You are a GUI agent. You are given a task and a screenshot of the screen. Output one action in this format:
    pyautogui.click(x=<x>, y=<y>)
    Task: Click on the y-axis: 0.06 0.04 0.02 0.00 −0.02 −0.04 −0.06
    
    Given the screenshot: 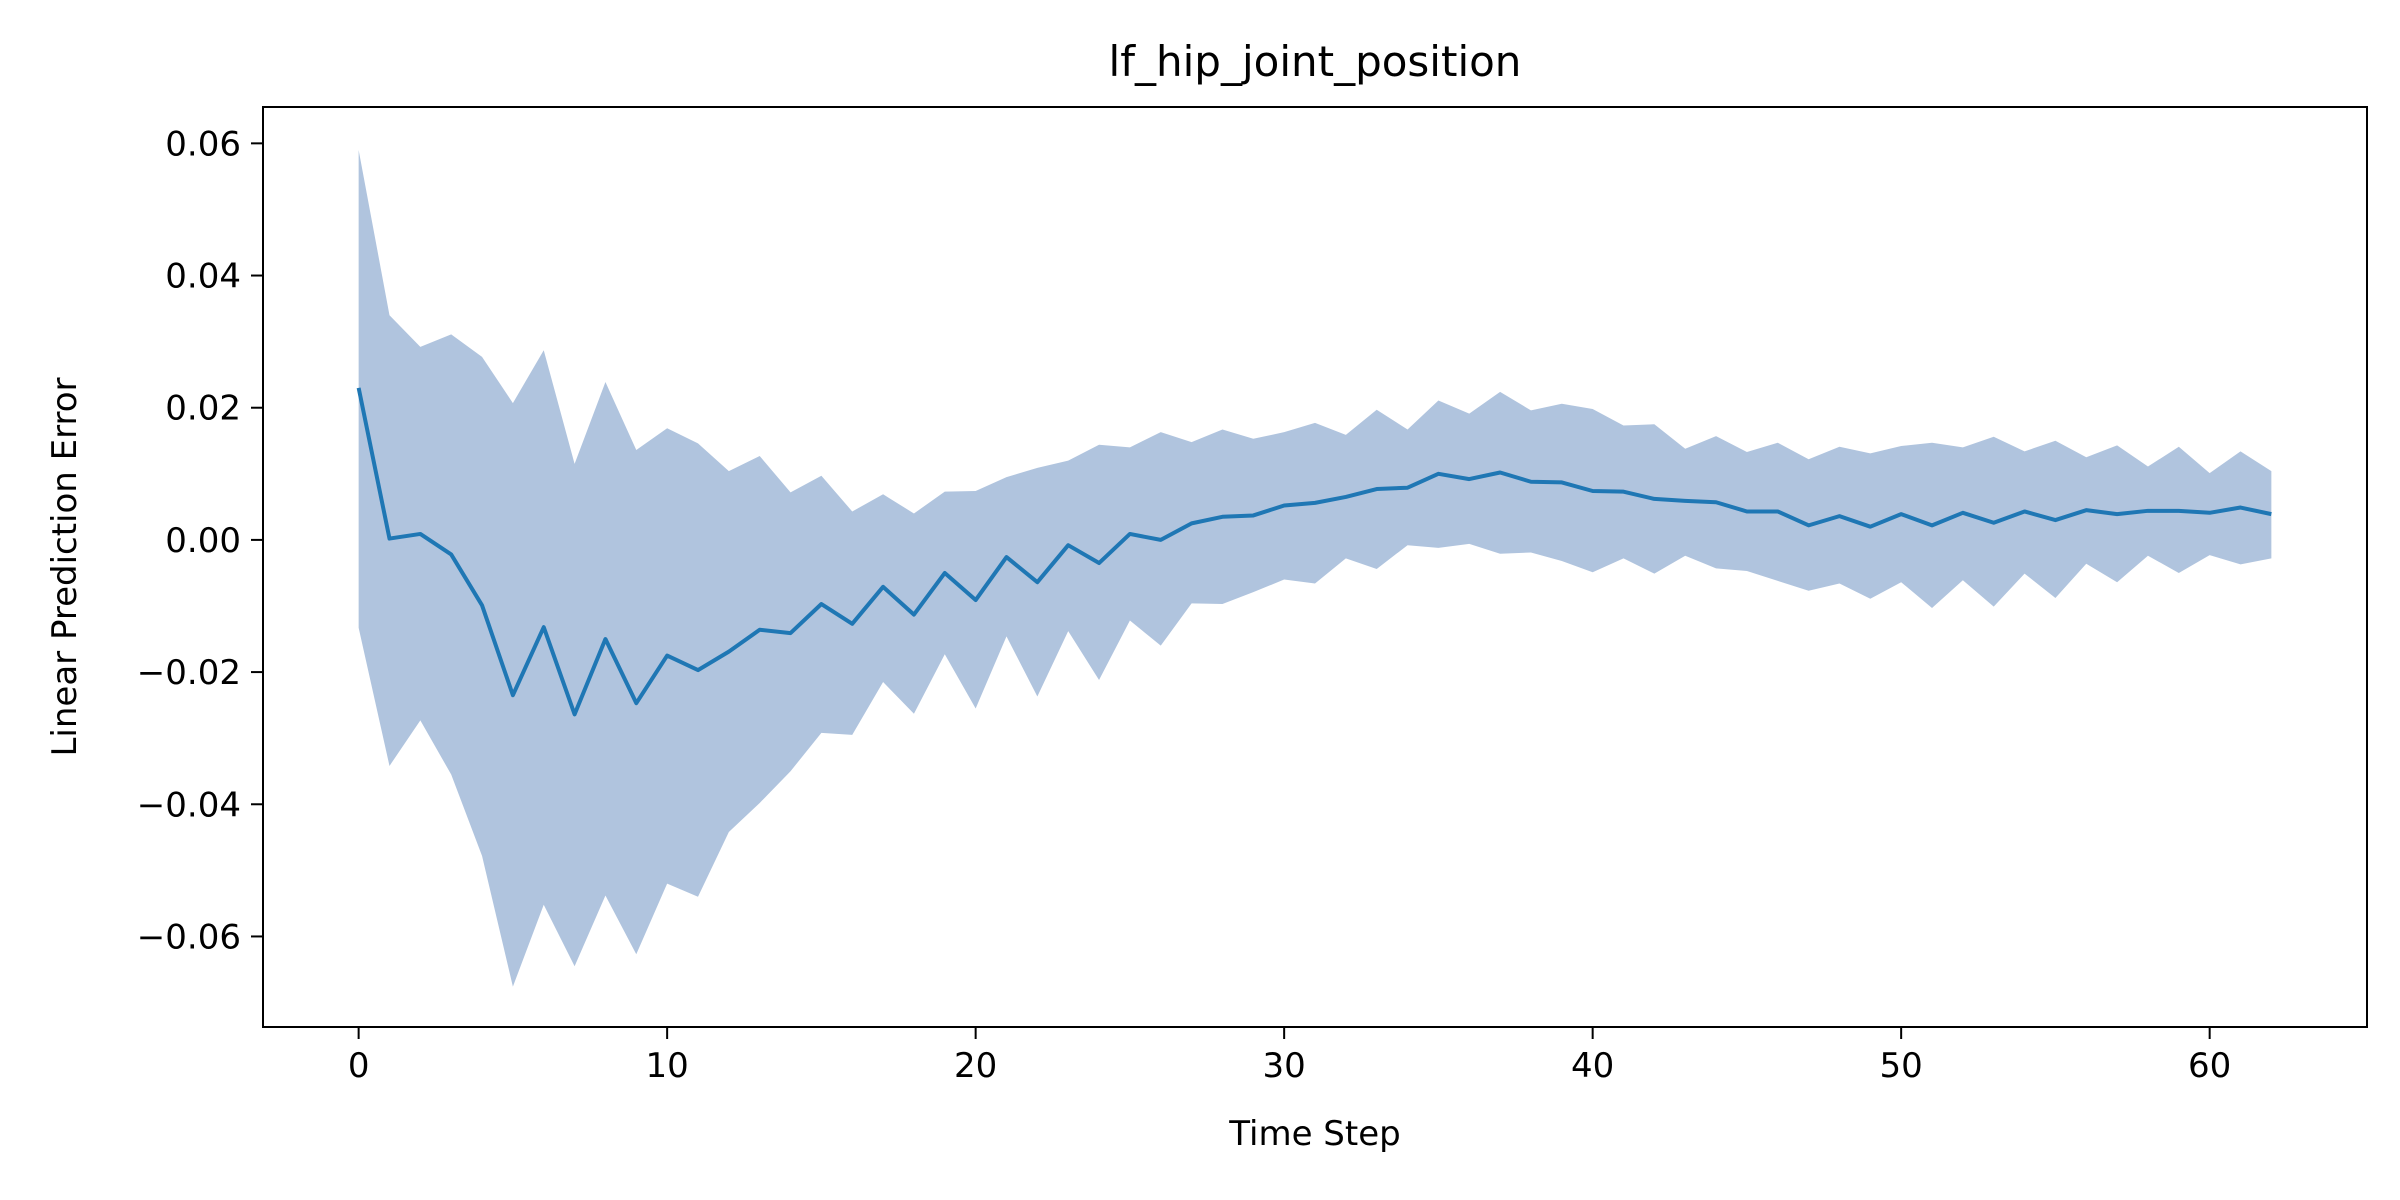 What is the action you would take?
    pyautogui.click(x=200, y=540)
    